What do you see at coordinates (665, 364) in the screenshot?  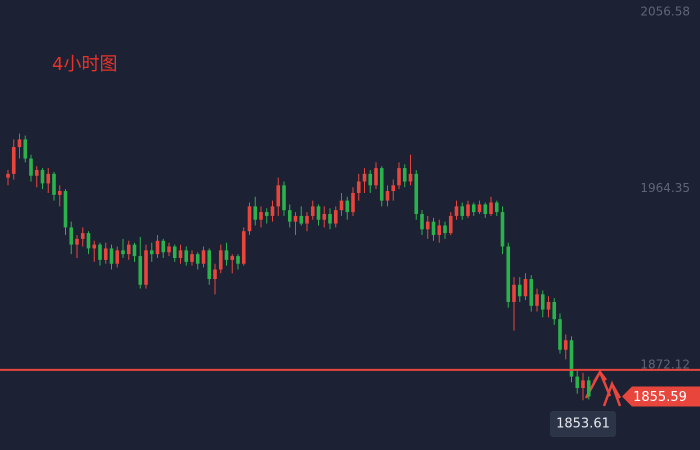 I see `y-tick-label: 1872.12` at bounding box center [665, 364].